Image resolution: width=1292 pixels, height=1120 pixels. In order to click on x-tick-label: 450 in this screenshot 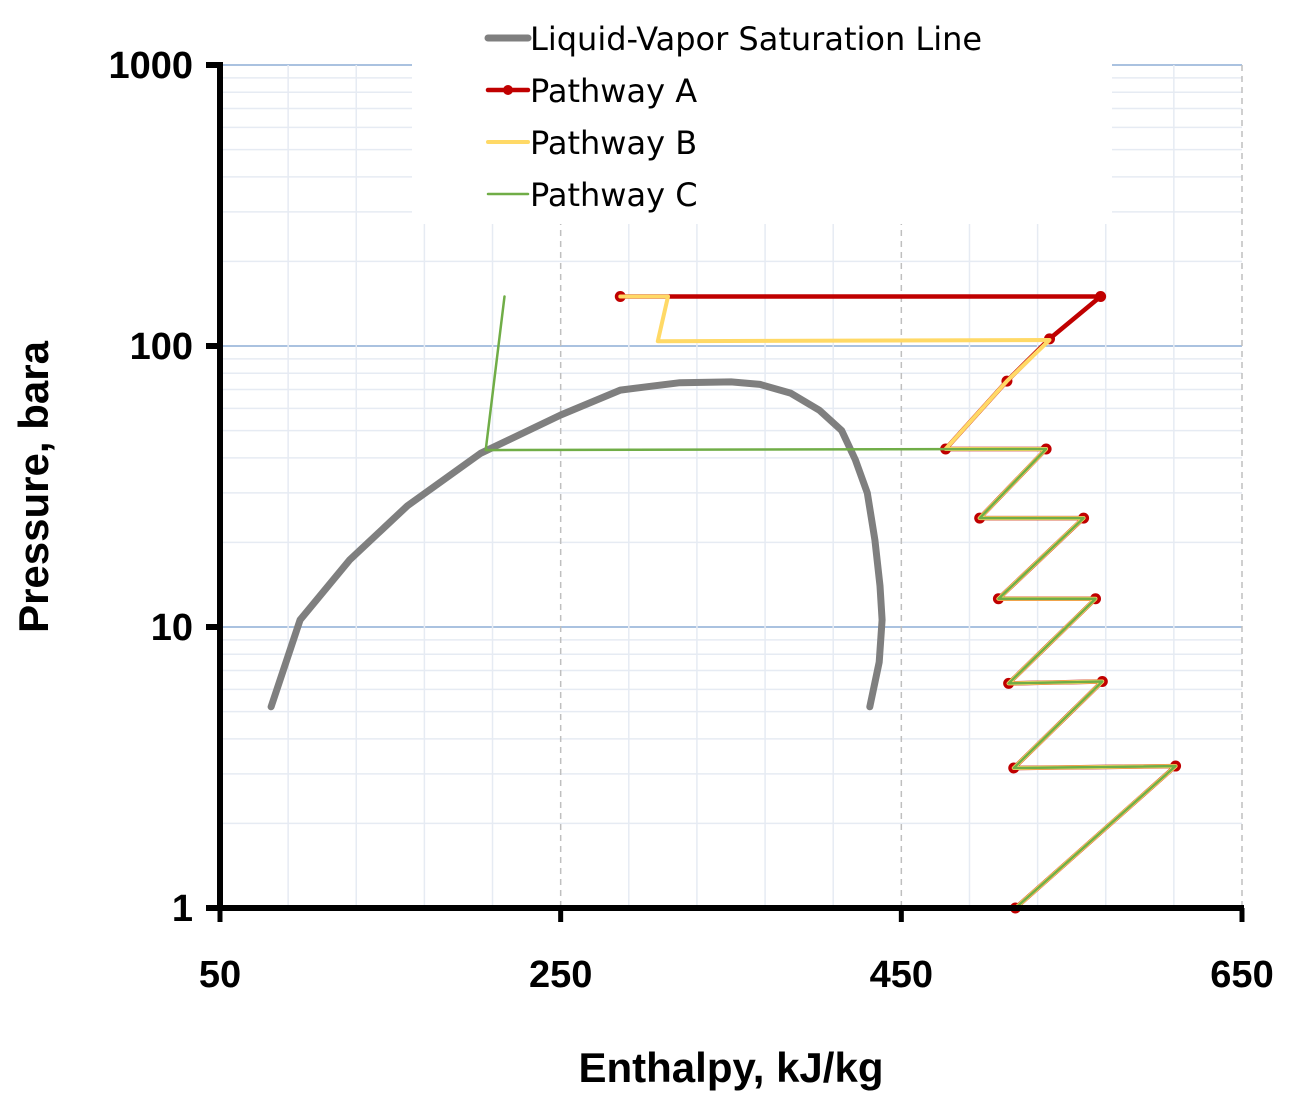, I will do `click(901, 975)`.